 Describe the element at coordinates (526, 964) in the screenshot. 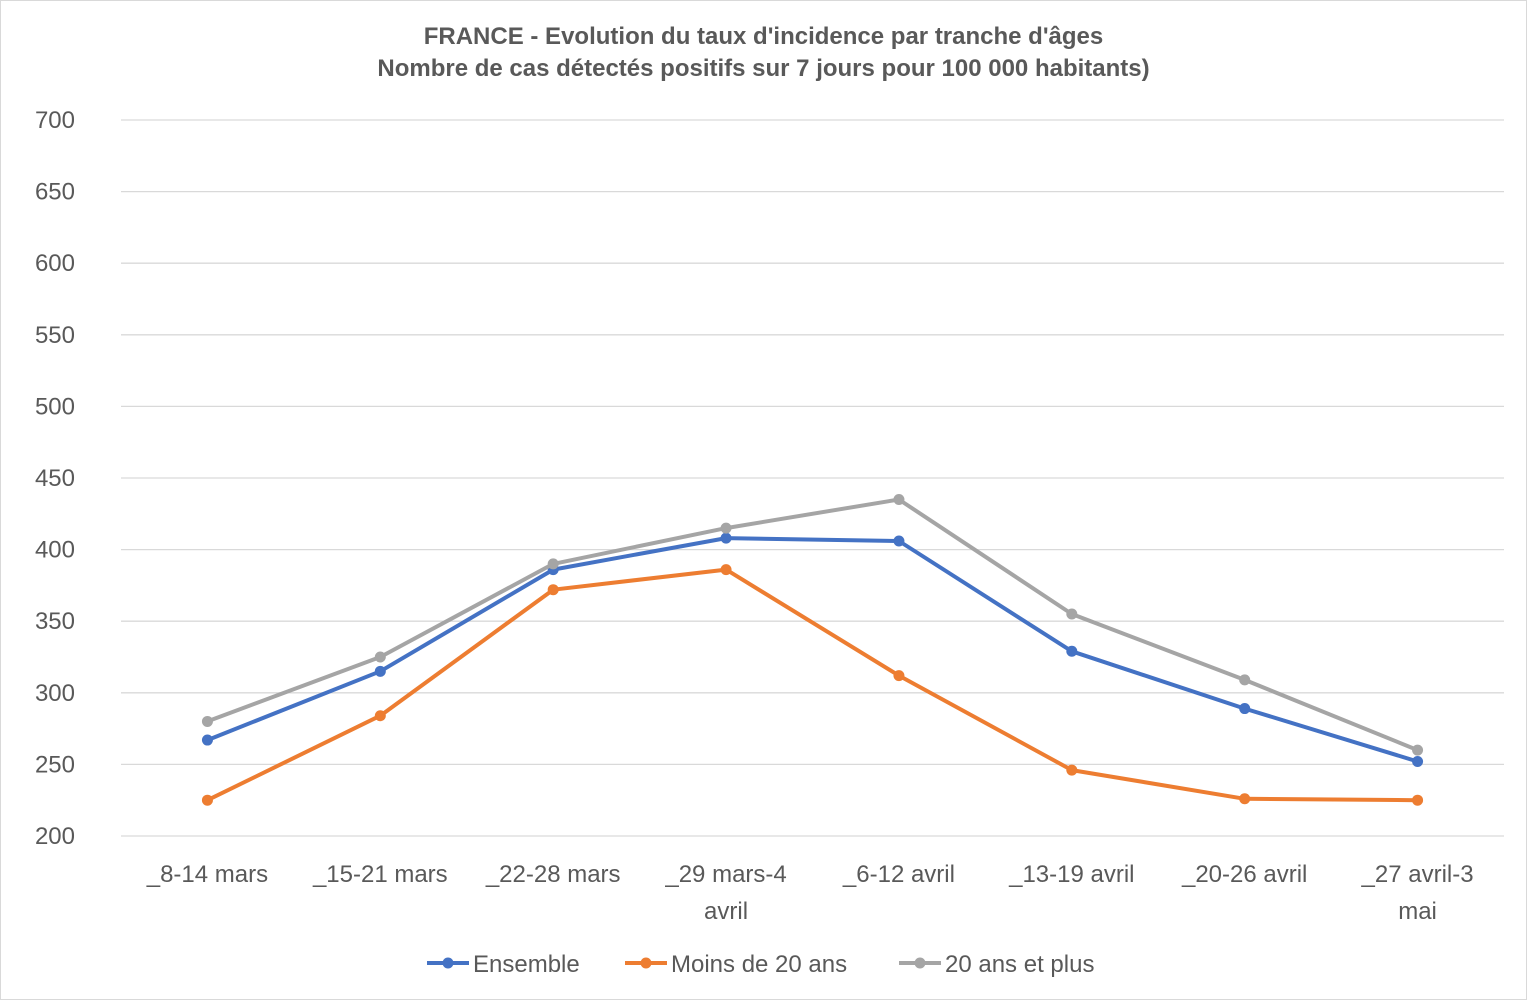

I see `legend-label: Ensemble` at that location.